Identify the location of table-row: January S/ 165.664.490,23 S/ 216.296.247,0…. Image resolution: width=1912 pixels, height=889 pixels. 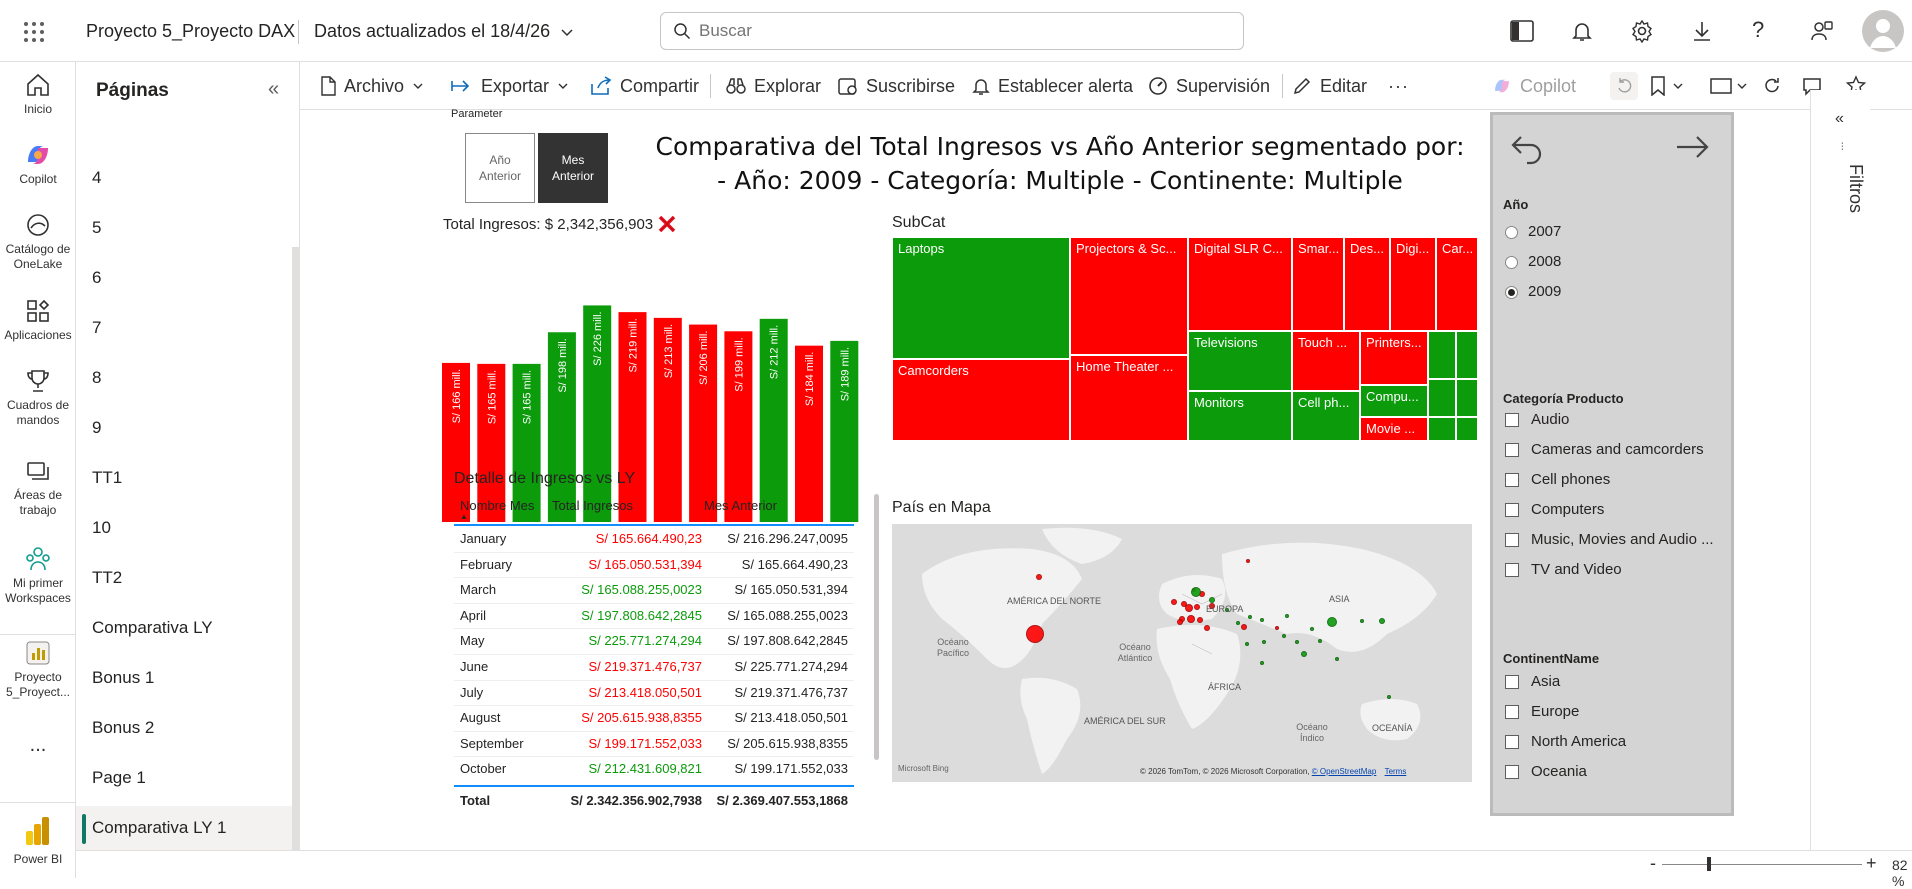
(654, 538).